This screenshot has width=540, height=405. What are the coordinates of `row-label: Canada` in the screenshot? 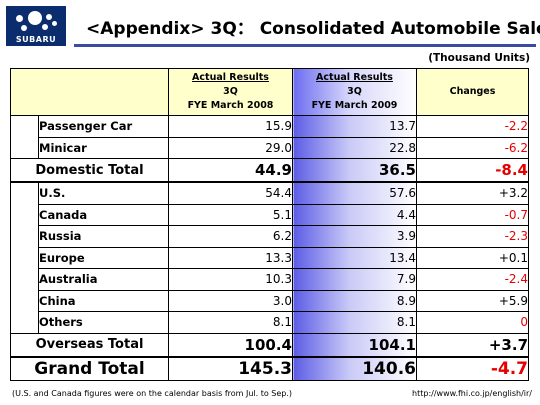 It's located at (103, 214).